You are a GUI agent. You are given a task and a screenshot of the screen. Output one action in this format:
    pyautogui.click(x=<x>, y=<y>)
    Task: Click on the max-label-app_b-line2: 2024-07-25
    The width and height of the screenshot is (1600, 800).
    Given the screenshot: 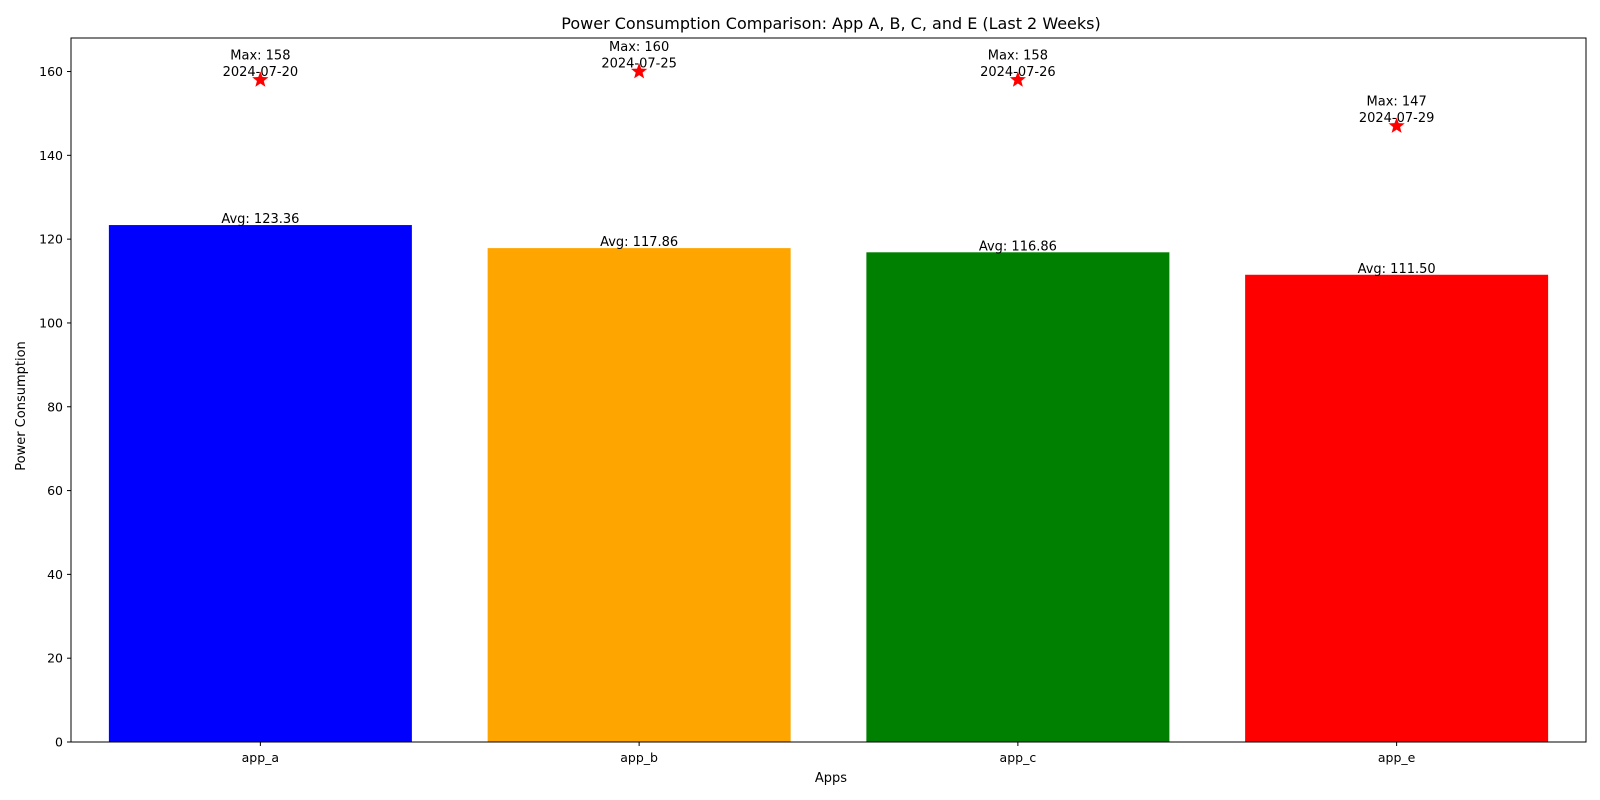 What is the action you would take?
    pyautogui.click(x=639, y=64)
    